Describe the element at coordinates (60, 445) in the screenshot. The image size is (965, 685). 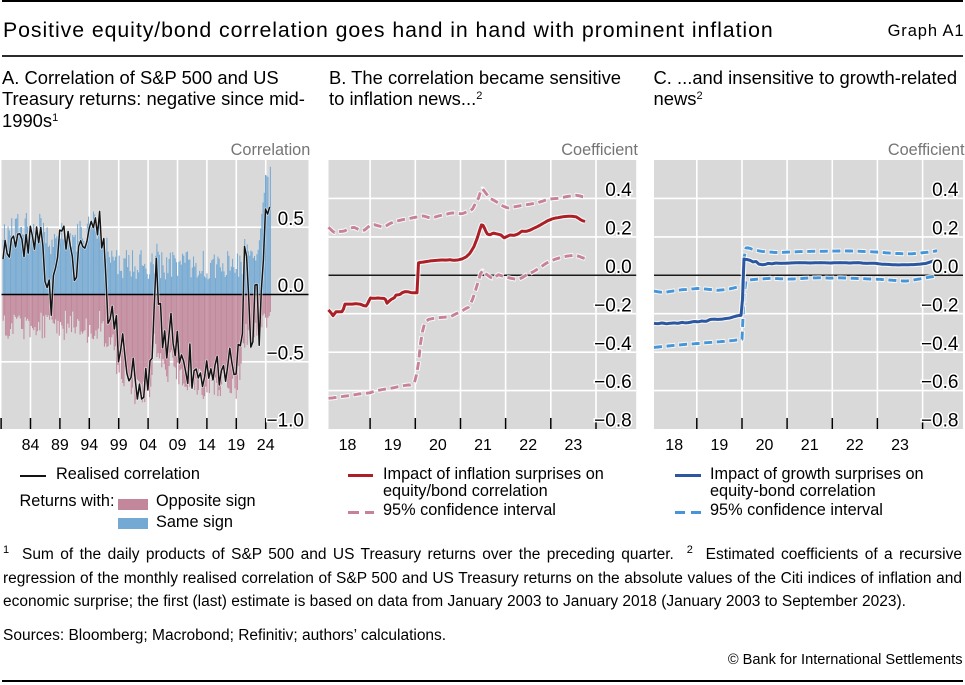
I see `svg-text: 89` at that location.